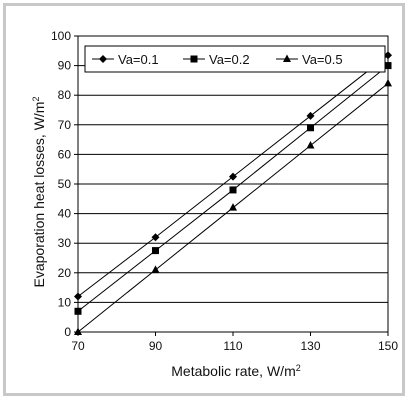 This screenshot has width=414, height=405. I want to click on legend-item: Va=0.1, so click(125, 59).